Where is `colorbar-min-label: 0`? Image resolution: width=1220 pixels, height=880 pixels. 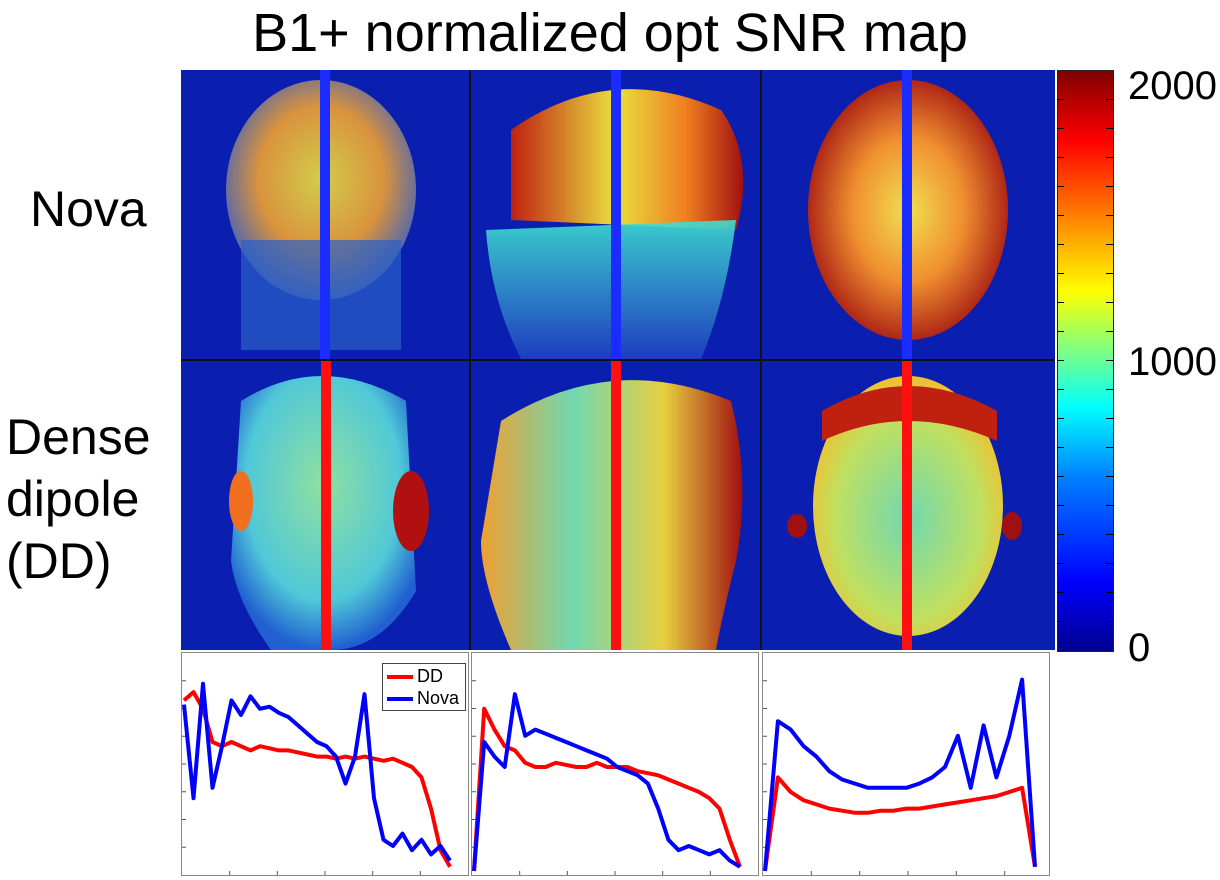
colorbar-min-label: 0 is located at coordinates (1139, 648).